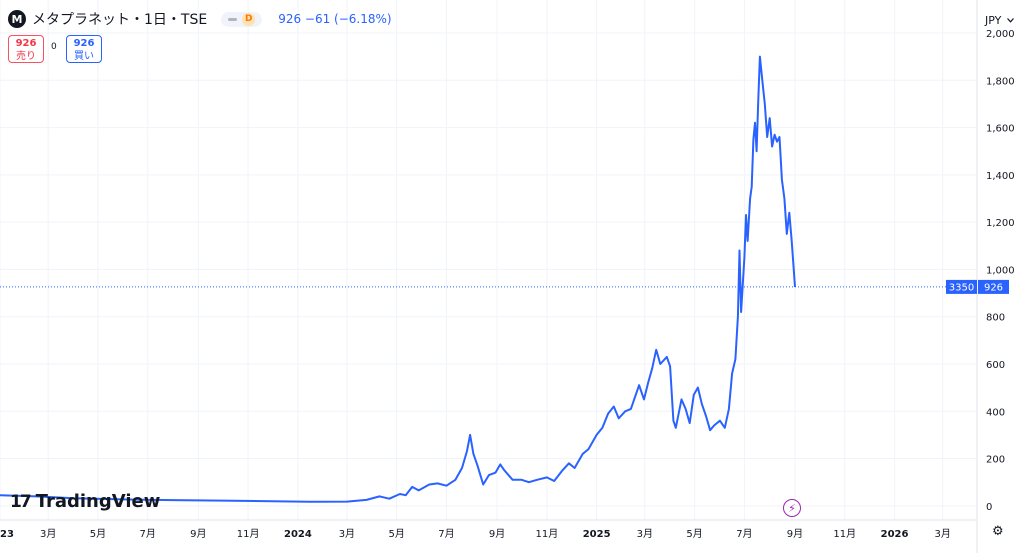 The width and height of the screenshot is (1024, 553). Describe the element at coordinates (895, 534) in the screenshot. I see `x-tick-label: 2026` at that location.